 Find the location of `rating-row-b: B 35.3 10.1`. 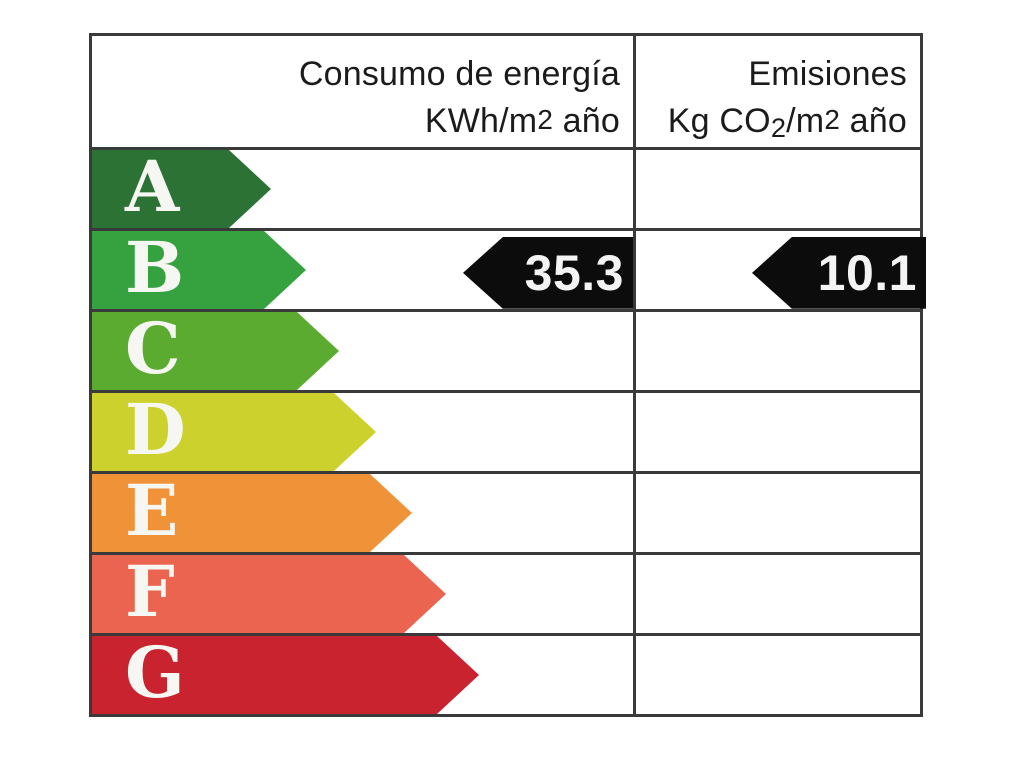

rating-row-b: B 35.3 10.1 is located at coordinates (509, 268).